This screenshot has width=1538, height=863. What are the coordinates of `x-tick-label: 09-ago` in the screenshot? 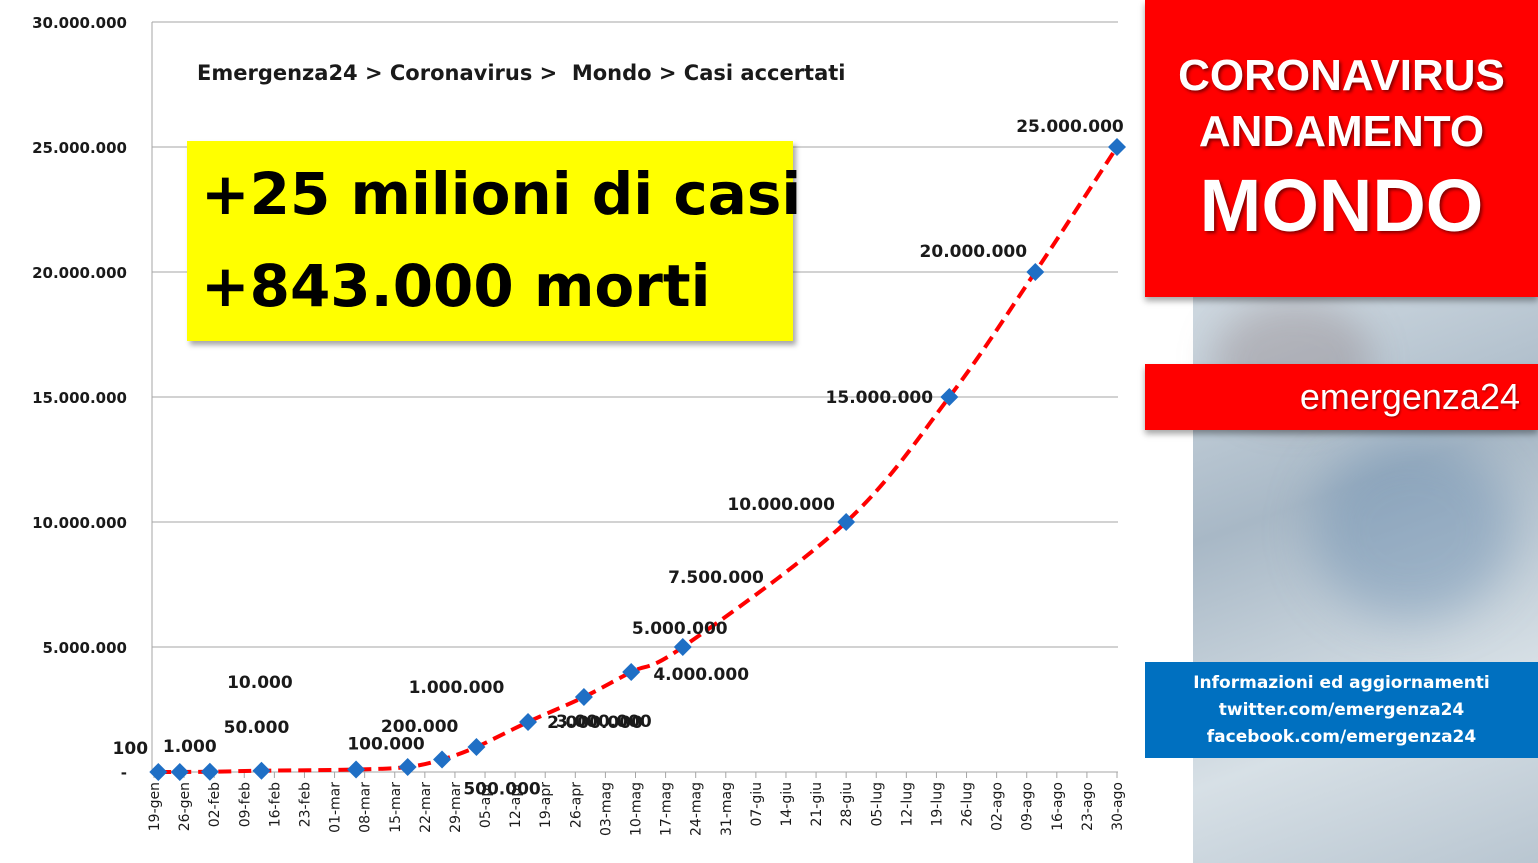 It's located at (1028, 806).